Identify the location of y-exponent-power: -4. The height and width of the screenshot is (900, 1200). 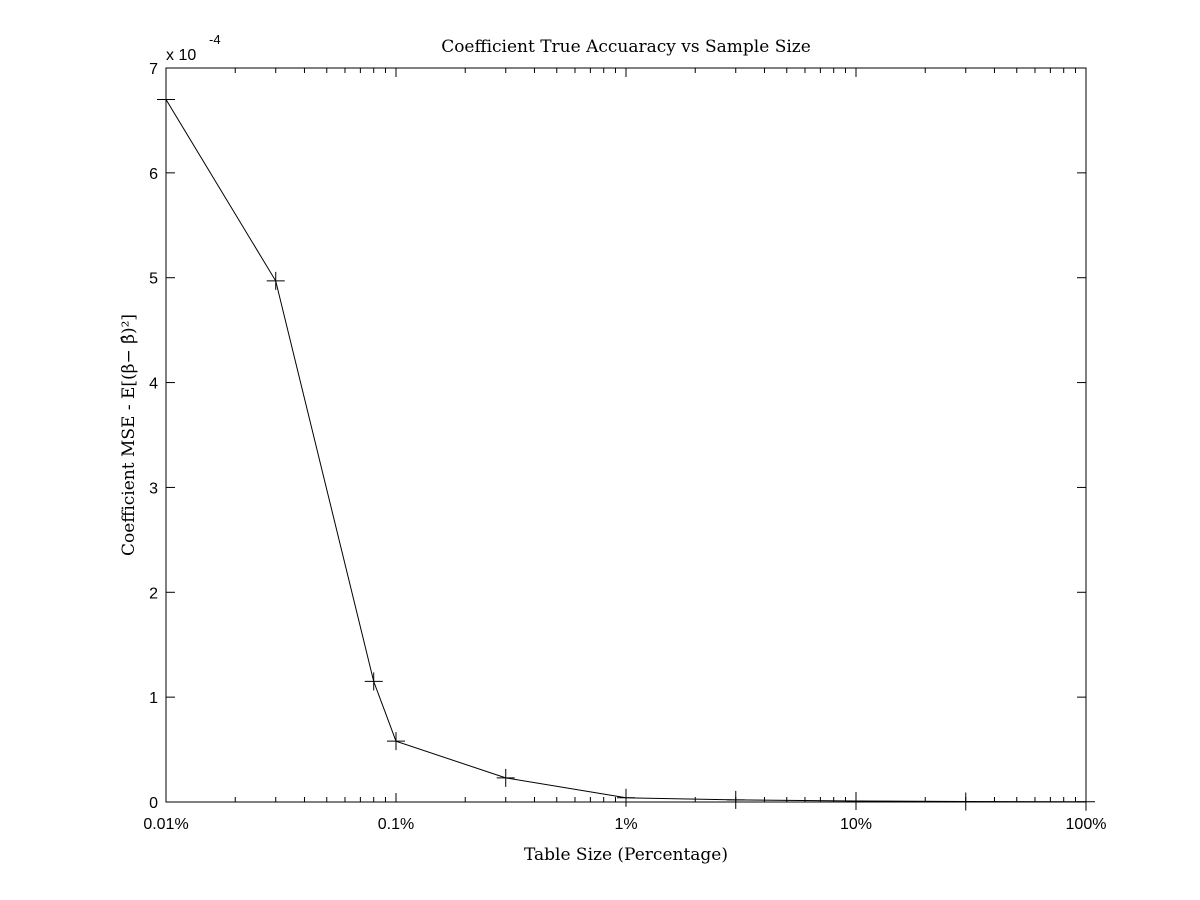
(215, 39).